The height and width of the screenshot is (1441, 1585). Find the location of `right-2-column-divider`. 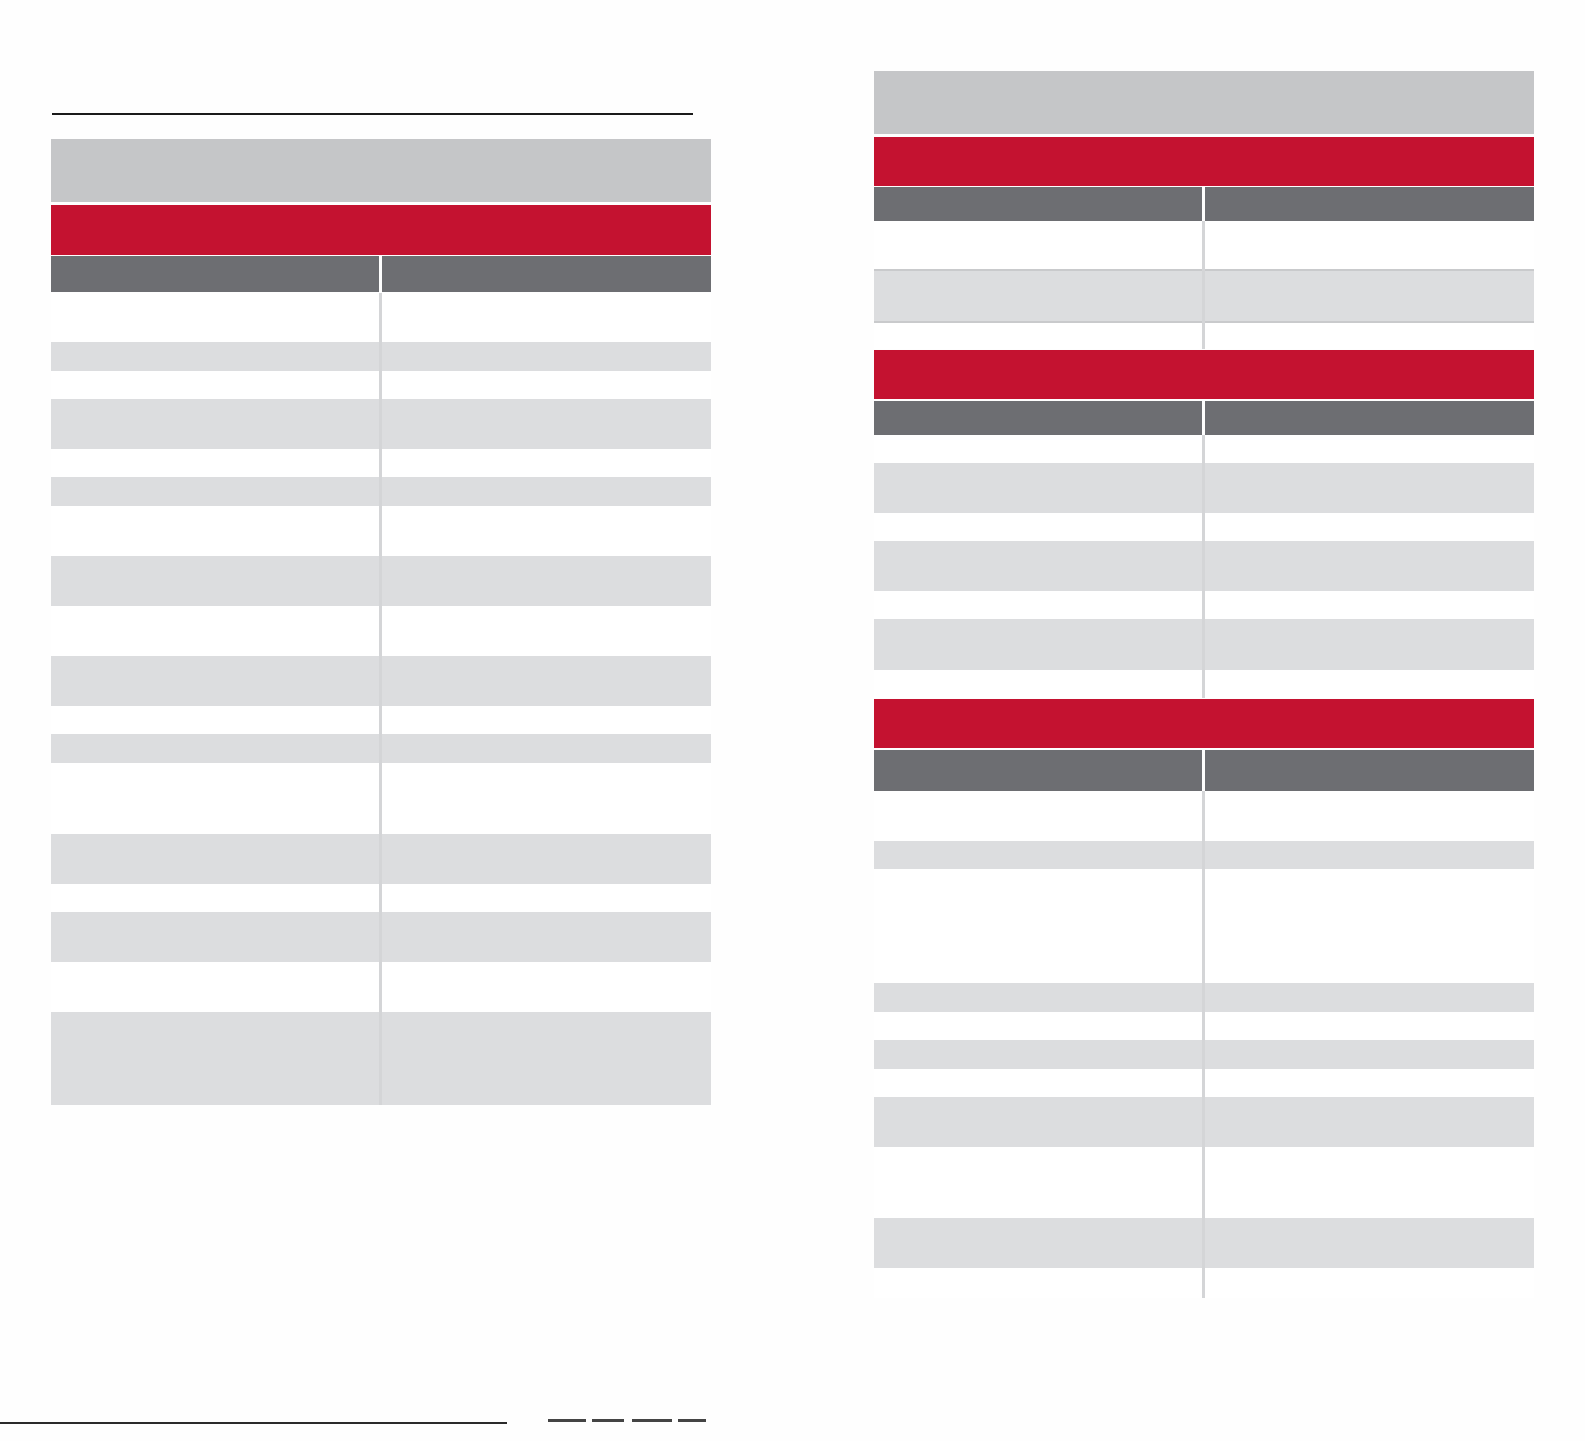

right-2-column-divider is located at coordinates (1203, 566).